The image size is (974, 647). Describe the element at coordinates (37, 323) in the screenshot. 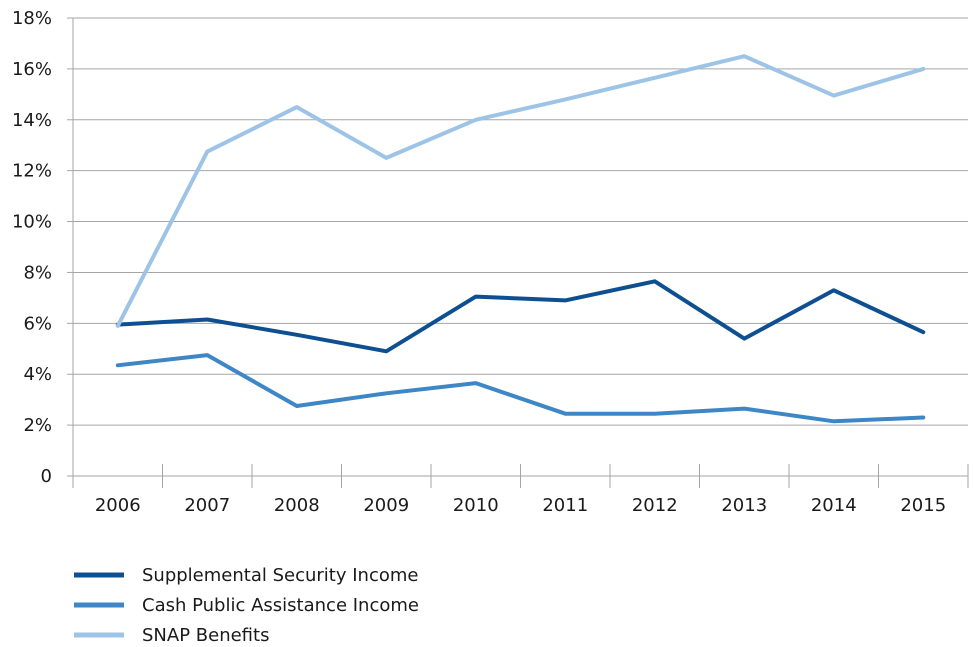

I see `y-tick-label: 6%` at that location.